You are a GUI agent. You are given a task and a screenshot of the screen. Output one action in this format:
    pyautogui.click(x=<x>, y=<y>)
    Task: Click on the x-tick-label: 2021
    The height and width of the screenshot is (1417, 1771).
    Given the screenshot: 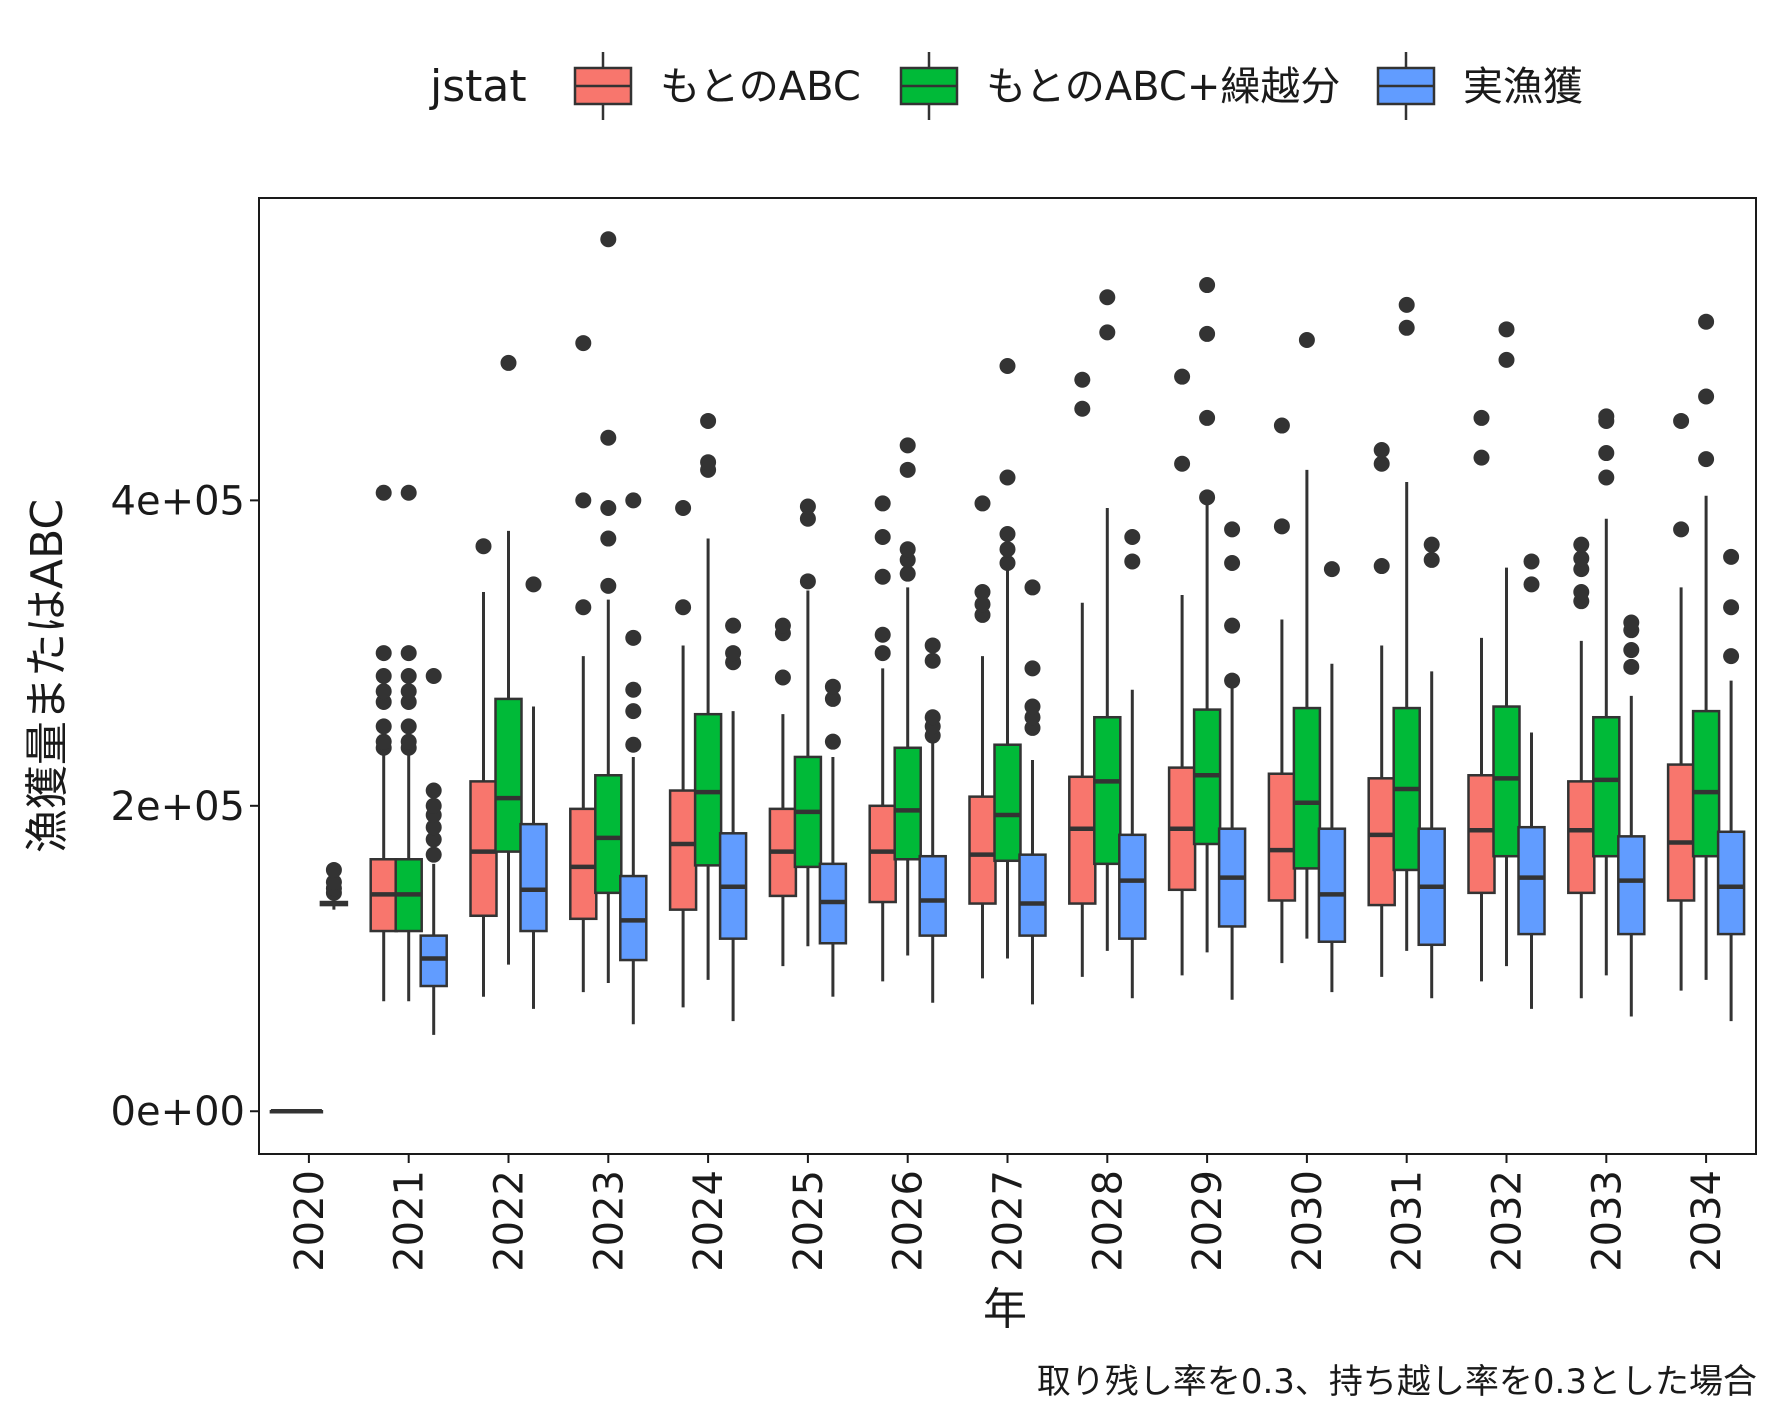 What is the action you would take?
    pyautogui.click(x=410, y=1221)
    